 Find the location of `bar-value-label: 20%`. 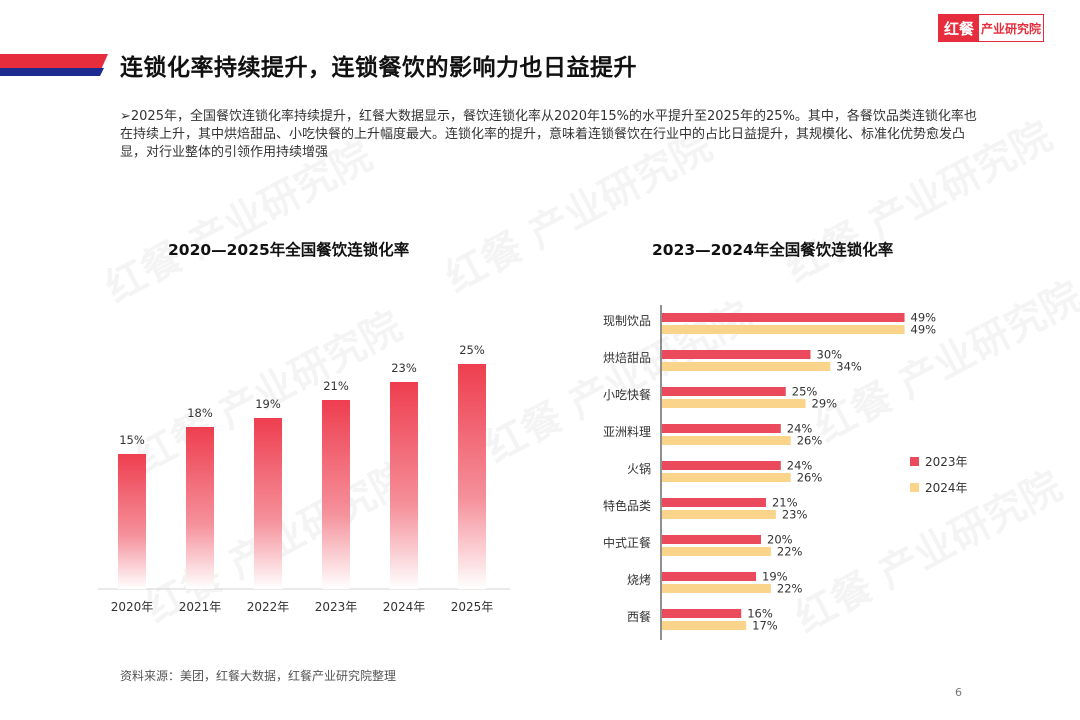

bar-value-label: 20% is located at coordinates (780, 540).